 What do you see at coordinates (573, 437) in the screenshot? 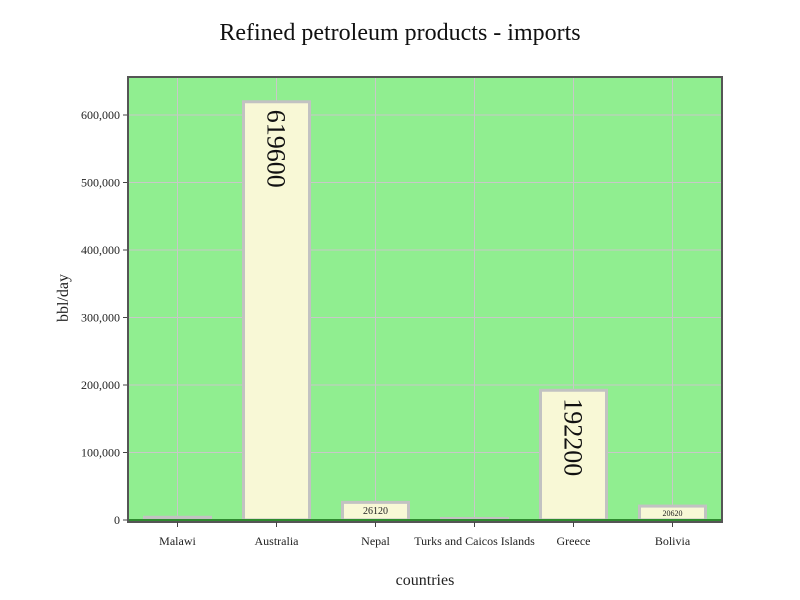
I see `data-label: 192200` at bounding box center [573, 437].